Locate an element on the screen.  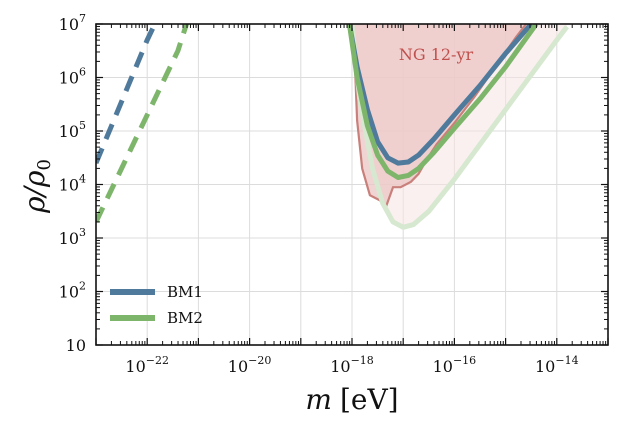
legend-label-bm1: BM1 is located at coordinates (185, 292).